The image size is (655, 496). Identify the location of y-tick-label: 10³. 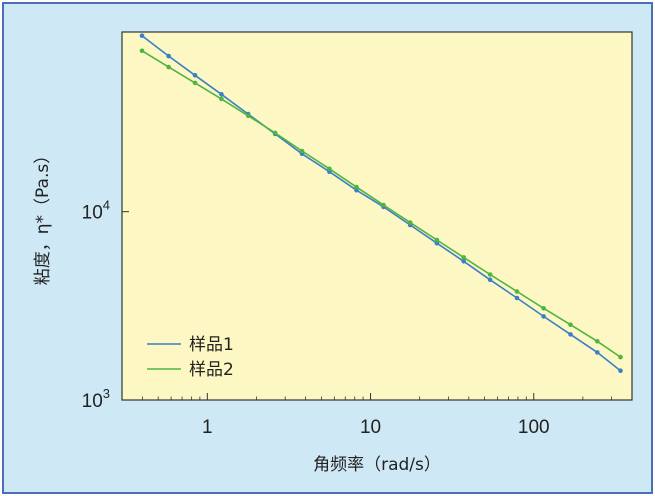
(96, 399).